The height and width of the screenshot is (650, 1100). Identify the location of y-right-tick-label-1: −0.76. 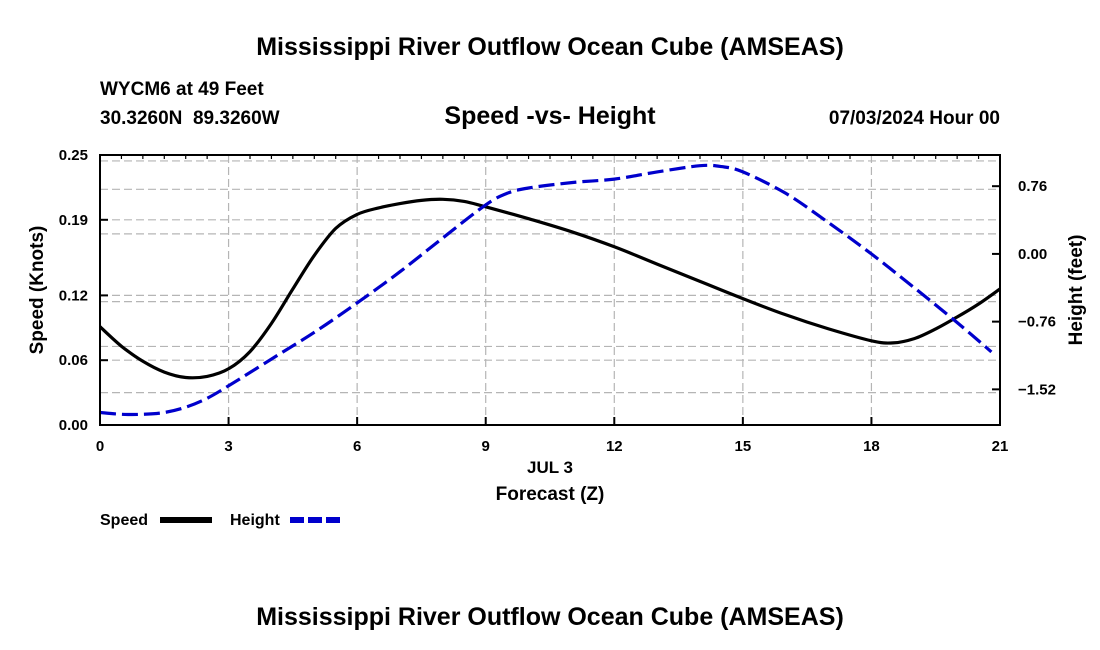
(1037, 322).